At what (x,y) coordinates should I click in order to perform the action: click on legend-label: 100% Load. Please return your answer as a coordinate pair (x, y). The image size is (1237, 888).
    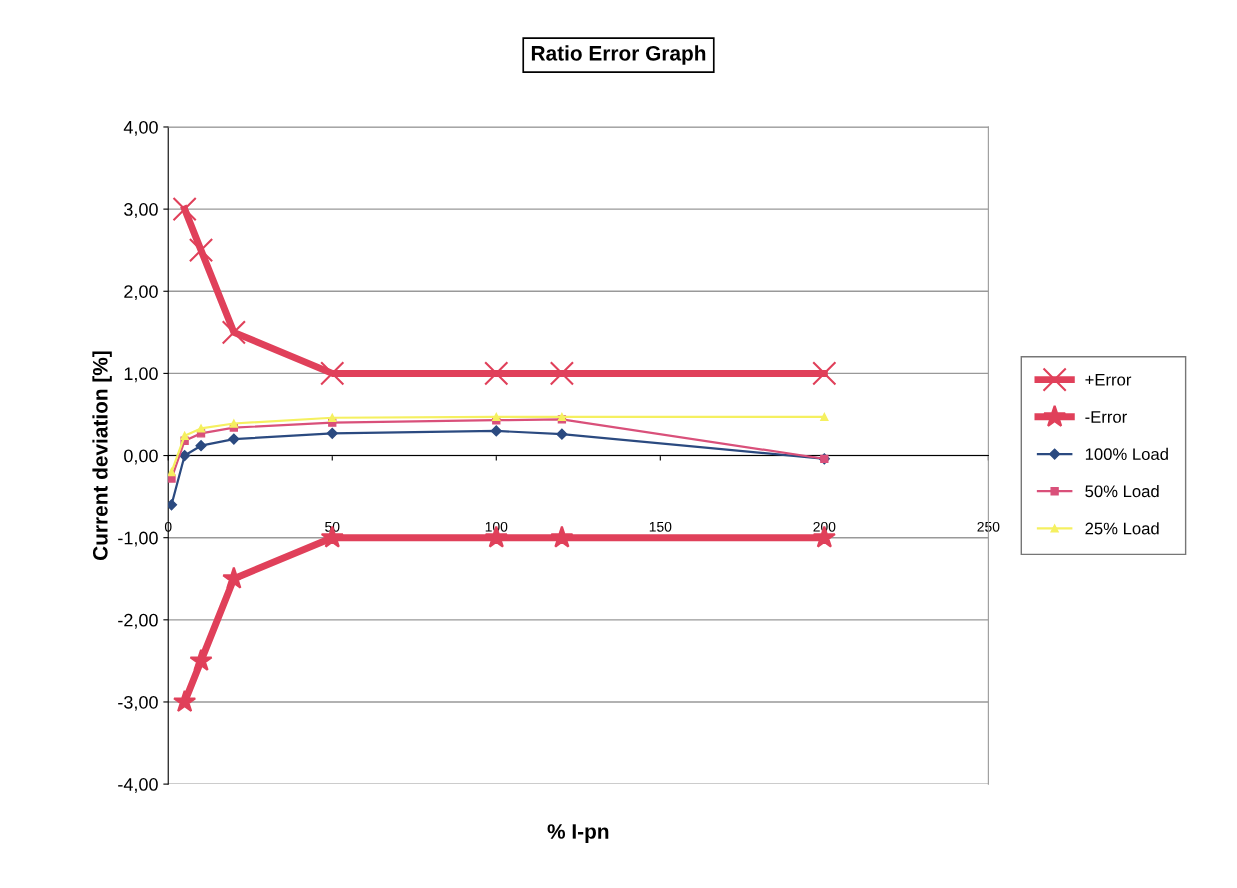
    Looking at the image, I should click on (1126, 454).